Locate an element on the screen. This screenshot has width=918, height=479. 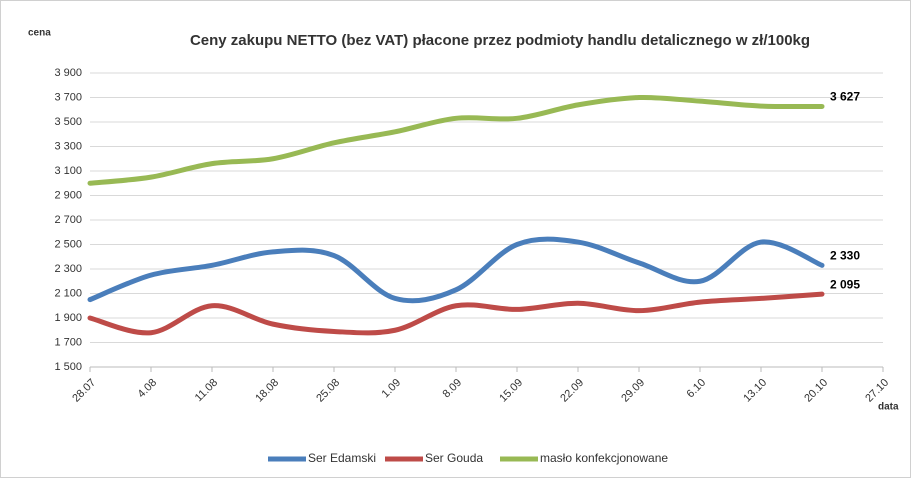
y-tick-label: 3 700 is located at coordinates (68, 97).